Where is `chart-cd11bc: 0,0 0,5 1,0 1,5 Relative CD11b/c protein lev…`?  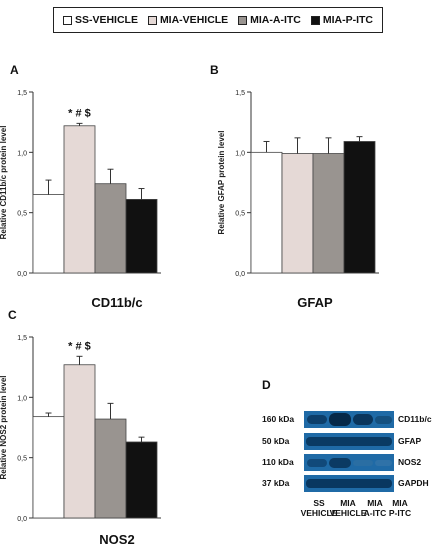
chart-cd11bc: 0,0 0,5 1,0 1,5 Relative CD11b/c protein lev… is located at coordinates (80, 184).